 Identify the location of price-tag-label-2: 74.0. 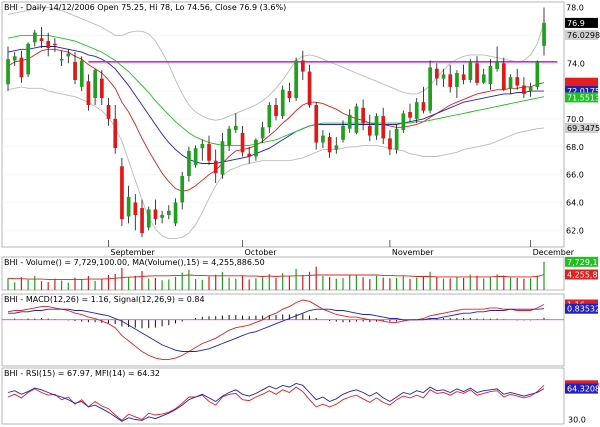
(576, 63).